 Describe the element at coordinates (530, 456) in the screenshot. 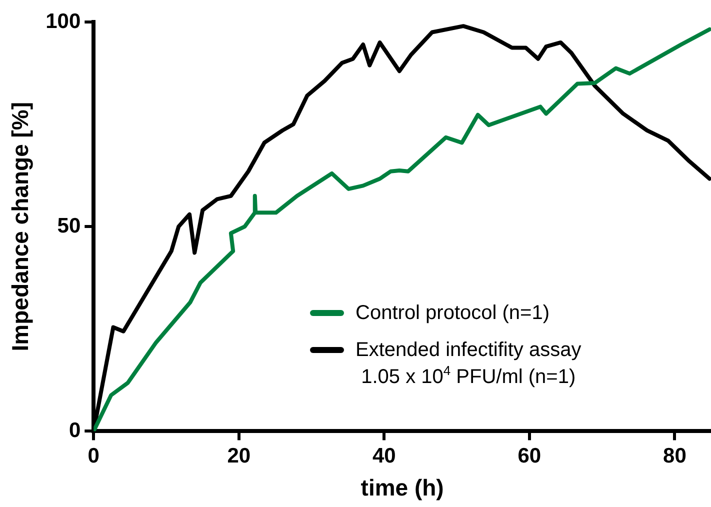

I see `x-tick-label: 60` at that location.